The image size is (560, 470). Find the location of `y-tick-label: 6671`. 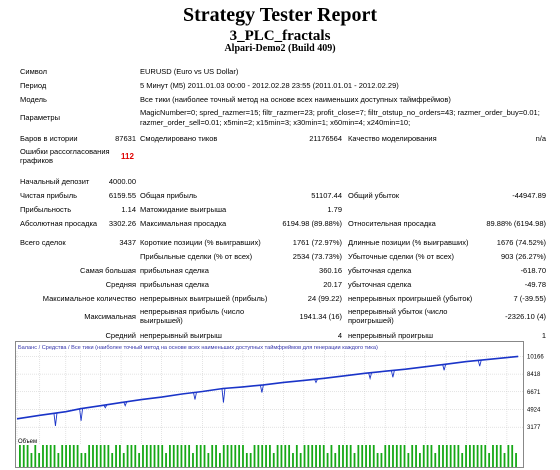

y-tick-label: 6671 is located at coordinates (534, 393).